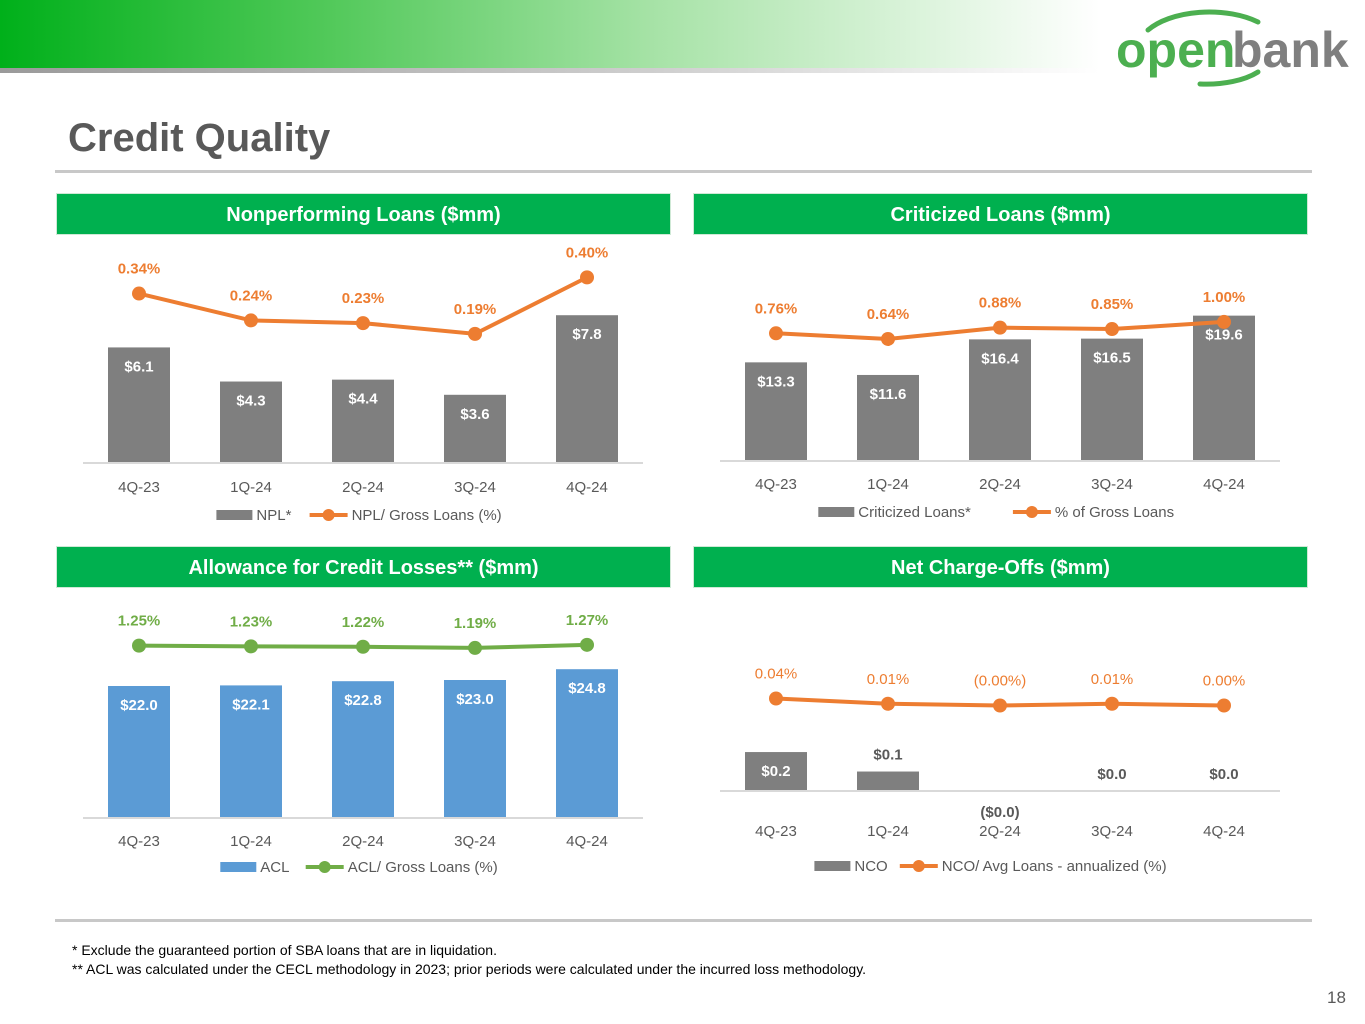 The image size is (1365, 1024). What do you see at coordinates (251, 295) in the screenshot?
I see `line-data-label: 0.24%` at bounding box center [251, 295].